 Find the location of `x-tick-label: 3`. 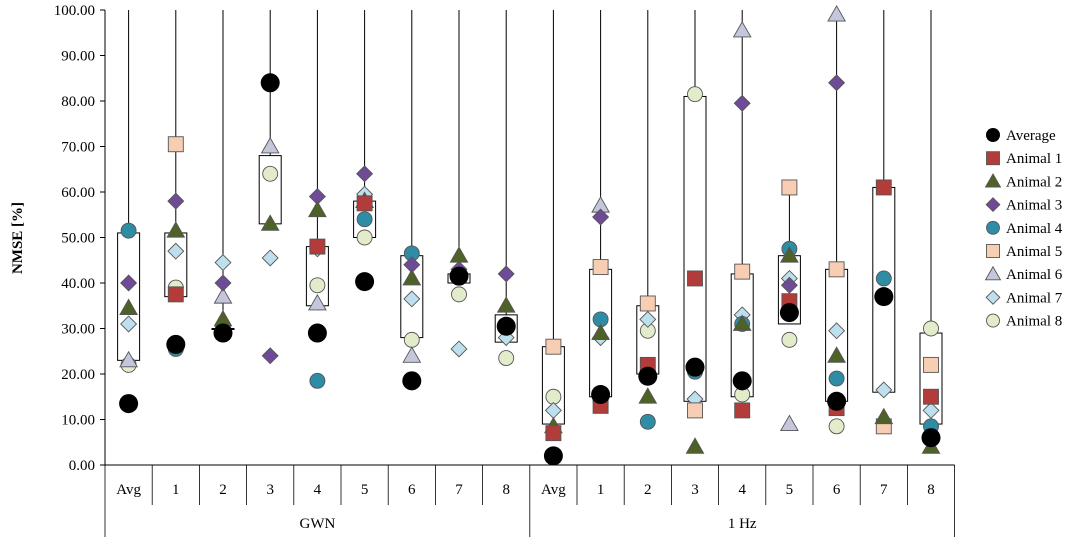

x-tick-label: 3 is located at coordinates (270, 490).